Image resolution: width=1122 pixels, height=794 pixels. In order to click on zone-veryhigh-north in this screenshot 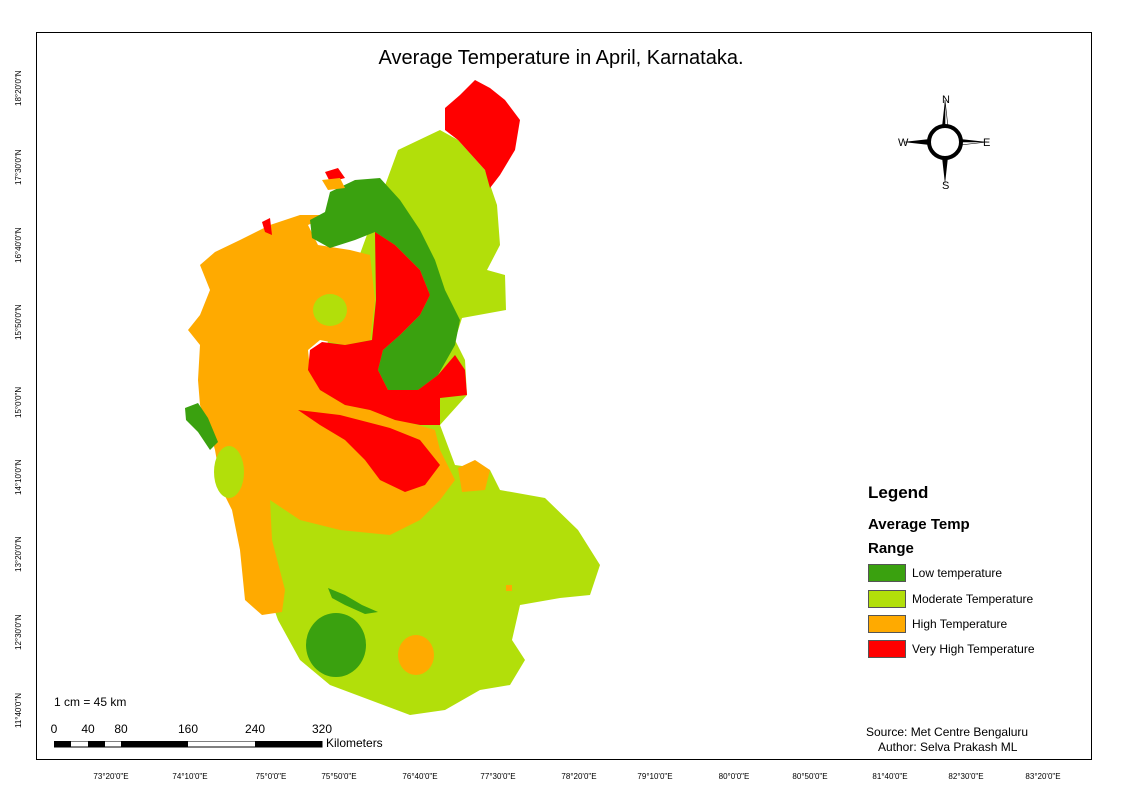, I will do `click(482, 134)`.